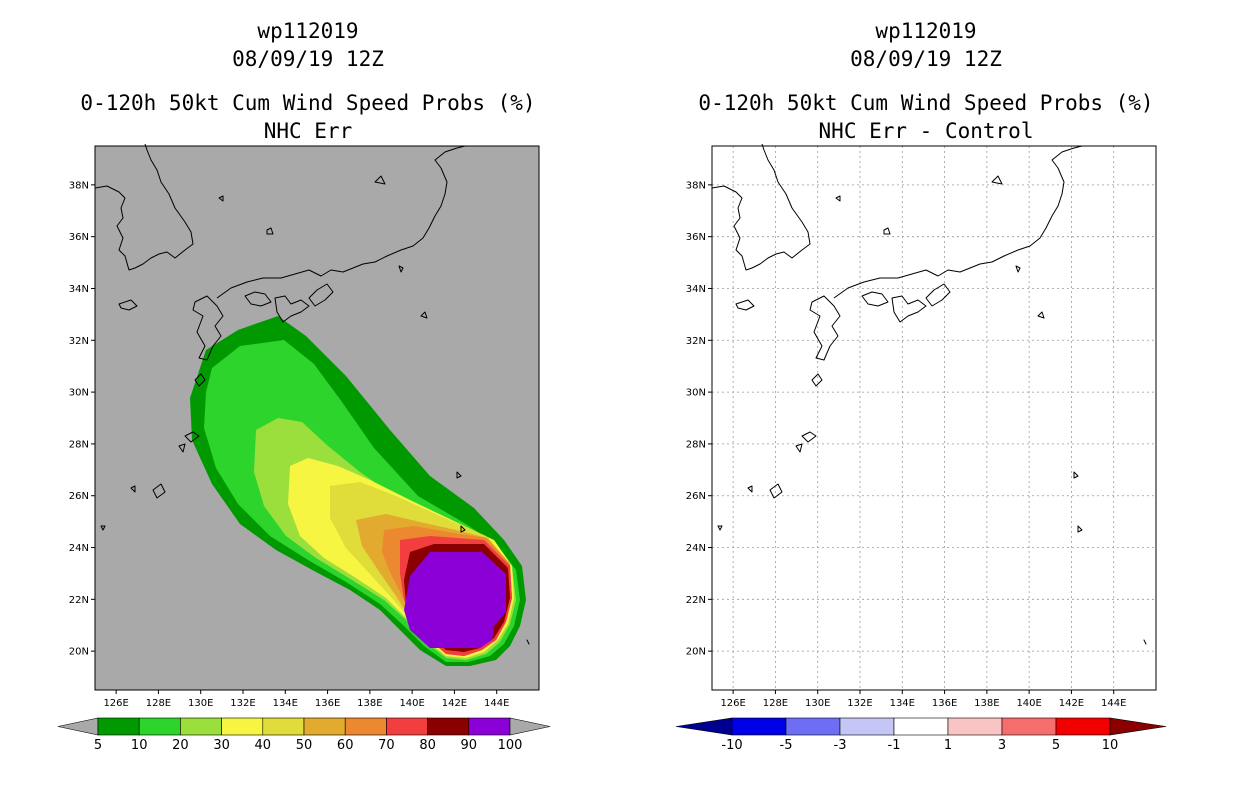 The height and width of the screenshot is (800, 1236). What do you see at coordinates (304, 745) in the screenshot?
I see `colorbar-label: 50` at bounding box center [304, 745].